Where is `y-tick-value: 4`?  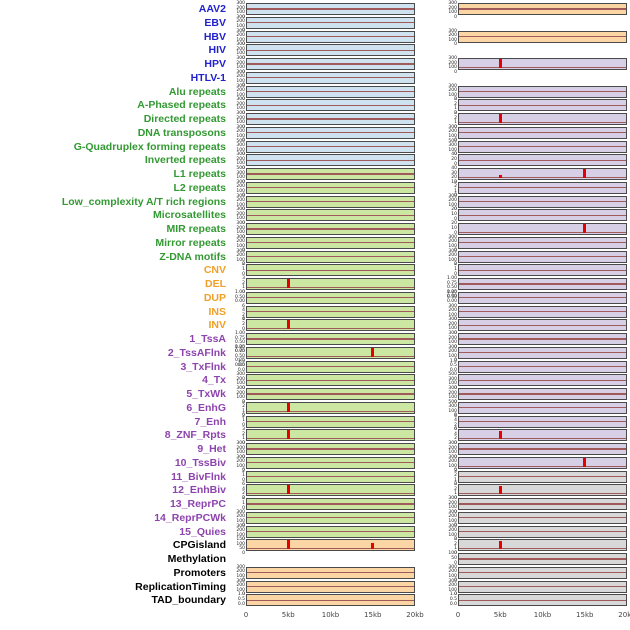
y-tick-value: 4 is located at coordinates (455, 434).